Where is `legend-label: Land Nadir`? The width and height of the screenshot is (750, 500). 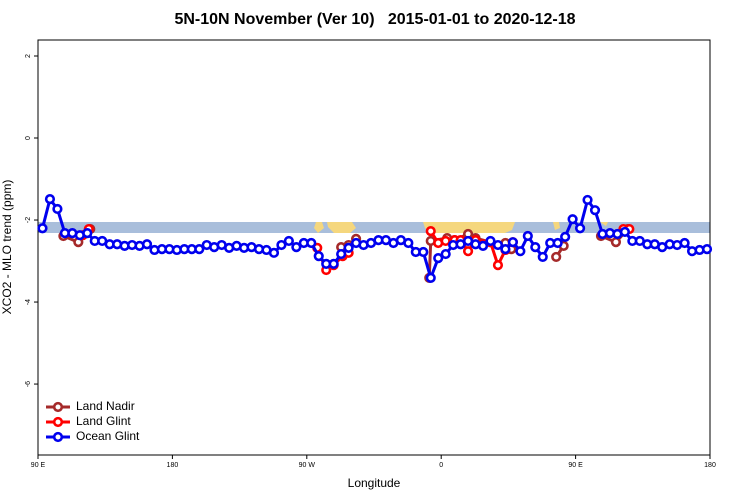
legend-label: Land Nadir is located at coordinates (105, 406).